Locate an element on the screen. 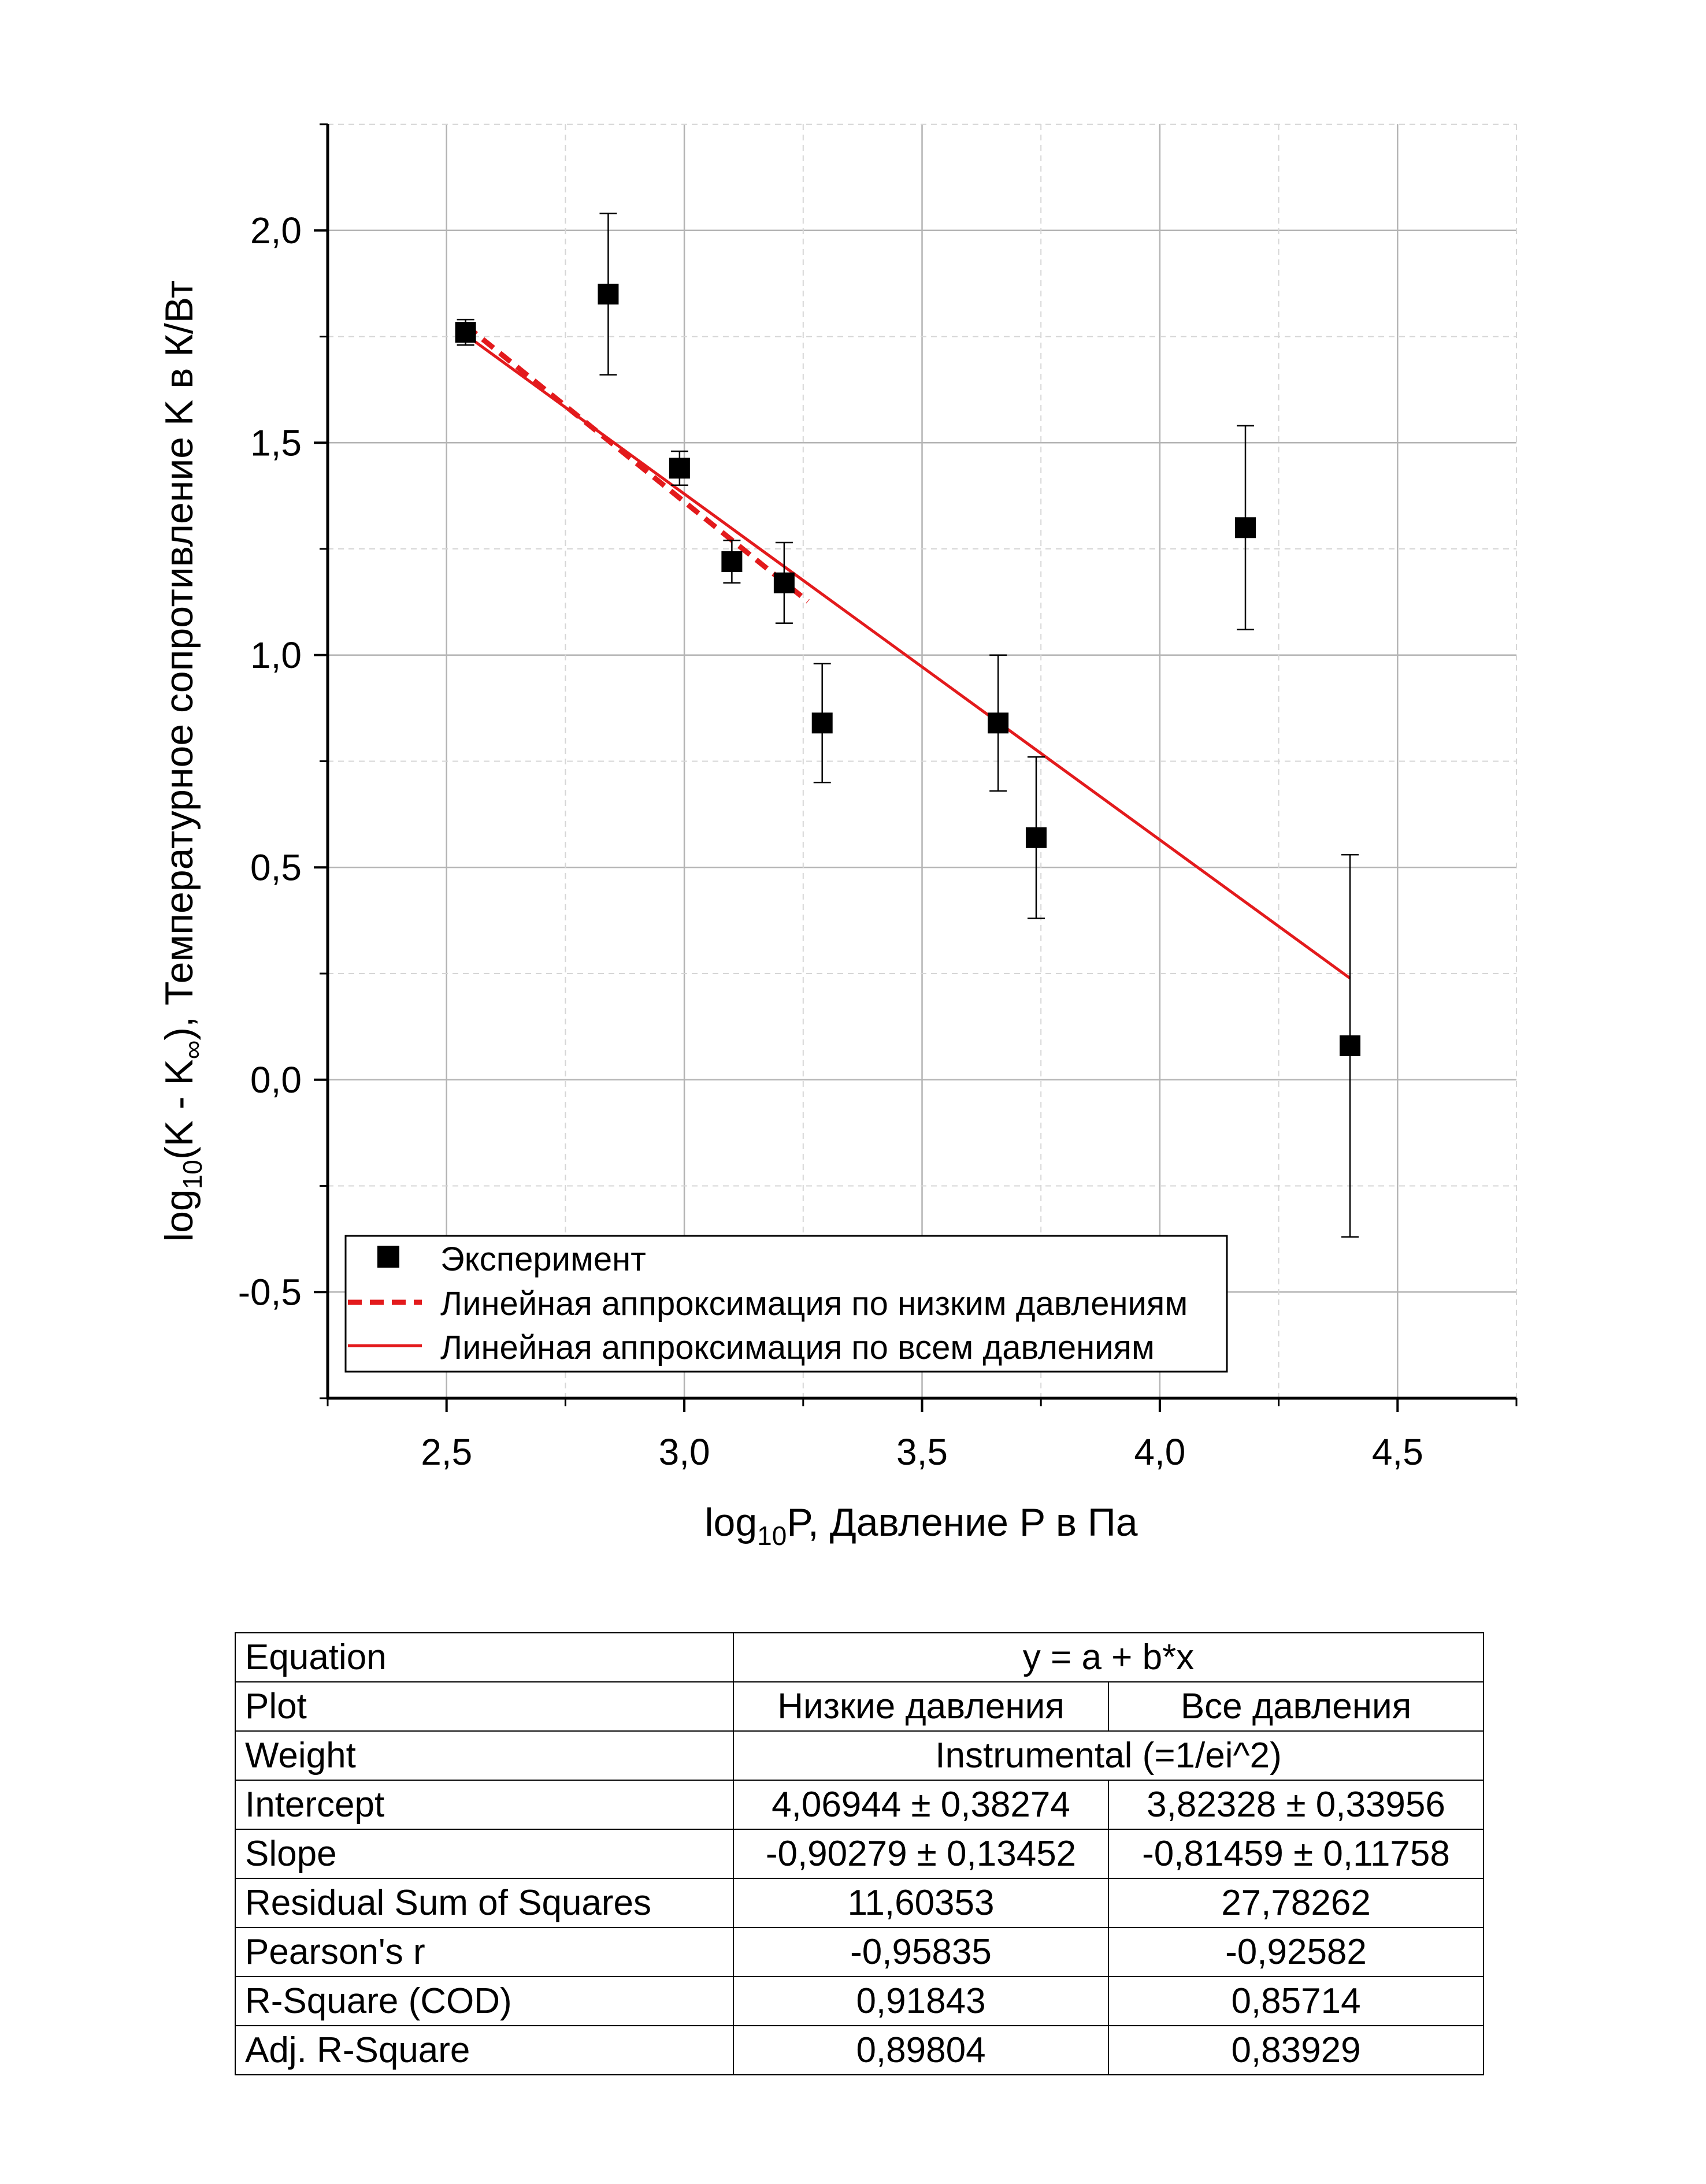  x-tick-label: 3,5 is located at coordinates (922, 1452).